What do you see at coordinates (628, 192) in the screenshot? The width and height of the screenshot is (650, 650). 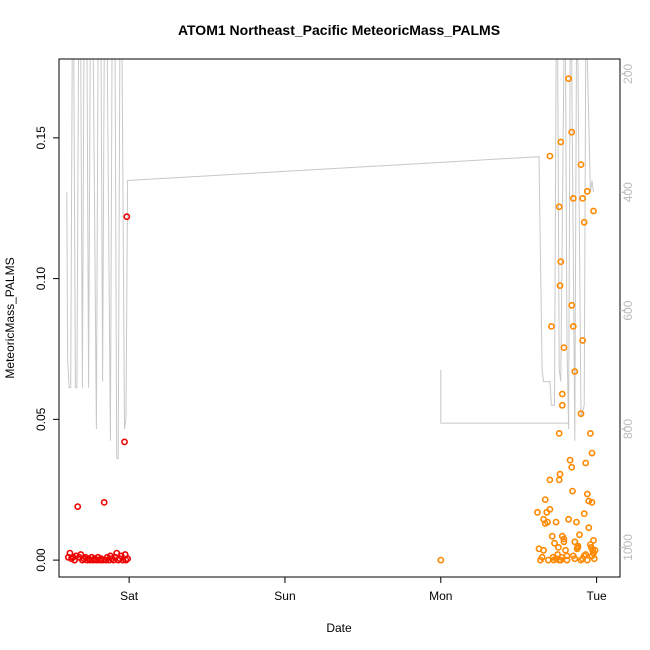 I see `y-right-tick-label: 400` at bounding box center [628, 192].